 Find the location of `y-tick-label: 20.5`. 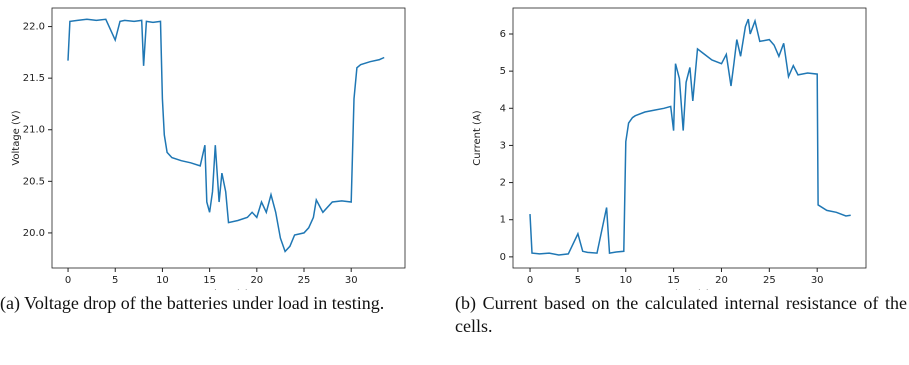

y-tick-label: 20.5 is located at coordinates (34, 181).